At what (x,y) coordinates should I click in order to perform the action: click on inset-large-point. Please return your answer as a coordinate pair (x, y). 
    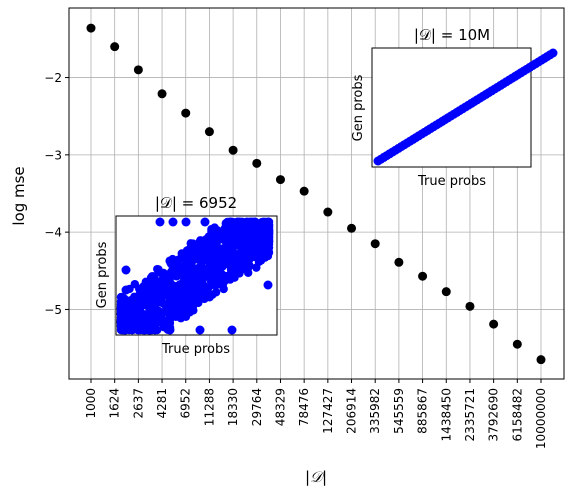
    Looking at the image, I should click on (553, 53).